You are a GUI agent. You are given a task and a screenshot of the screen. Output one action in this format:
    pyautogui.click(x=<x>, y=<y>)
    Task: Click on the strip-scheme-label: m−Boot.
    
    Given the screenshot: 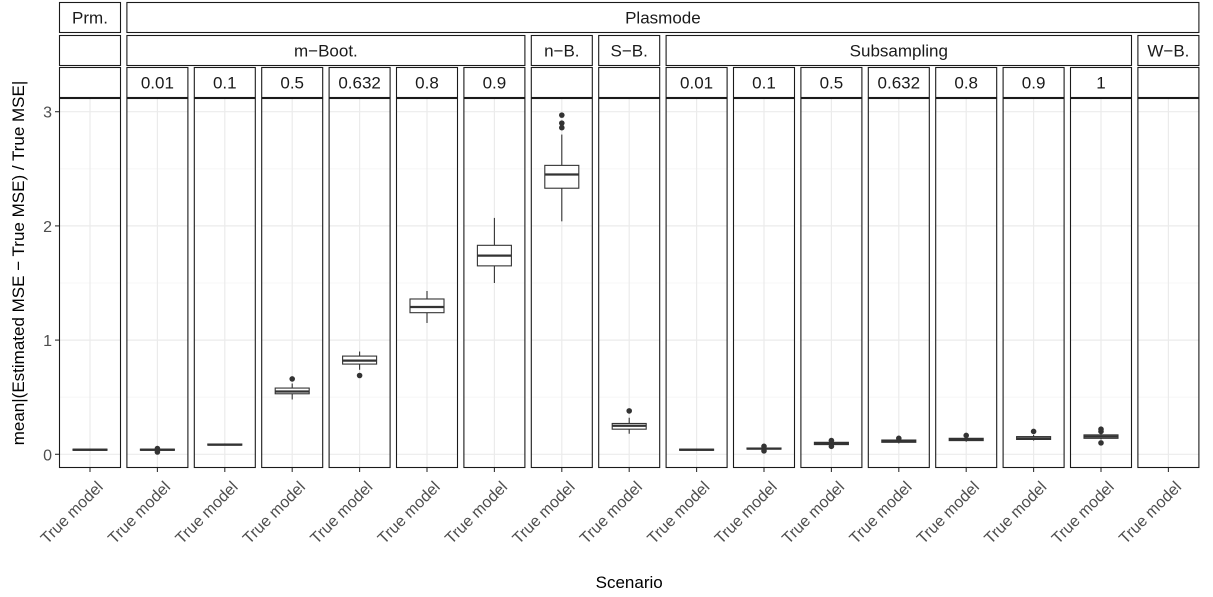 What is the action you would take?
    pyautogui.click(x=326, y=51)
    